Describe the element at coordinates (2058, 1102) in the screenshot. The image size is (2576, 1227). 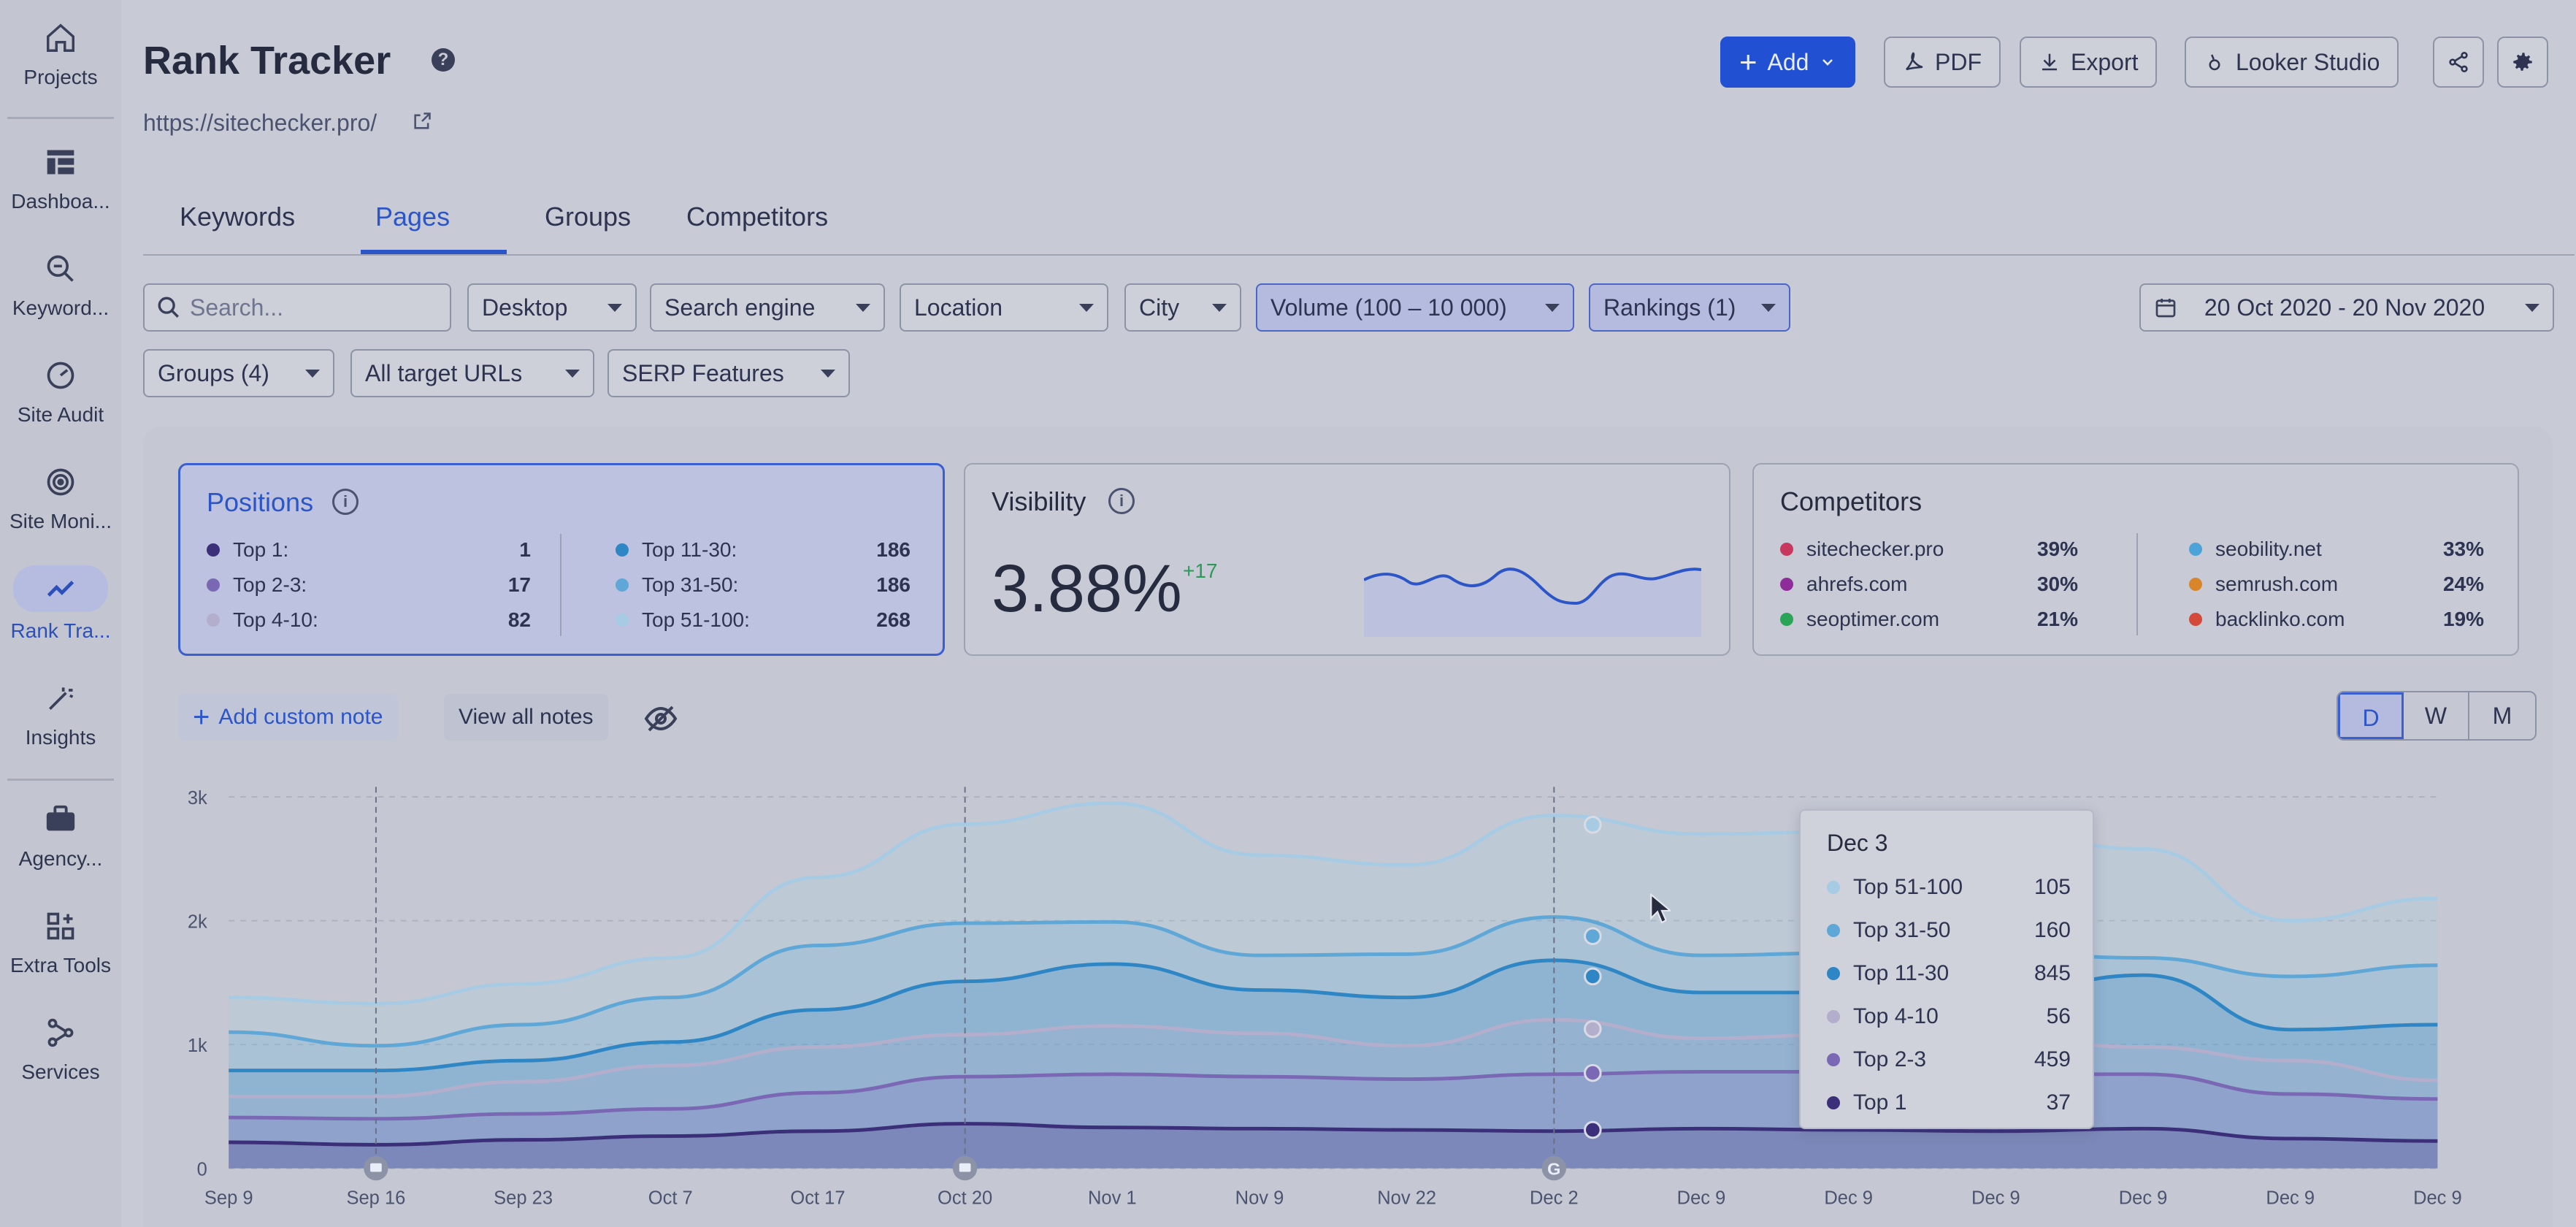
I see `tooltip-series-value: 37` at that location.